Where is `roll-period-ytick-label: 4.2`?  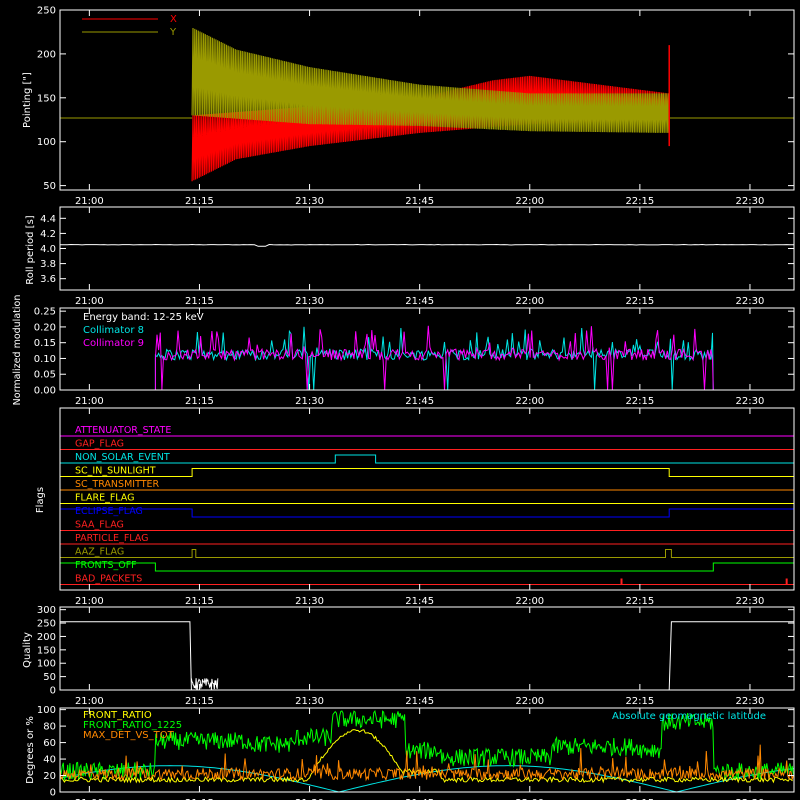
roll-period-ytick-label: 4.2 is located at coordinates (48, 234).